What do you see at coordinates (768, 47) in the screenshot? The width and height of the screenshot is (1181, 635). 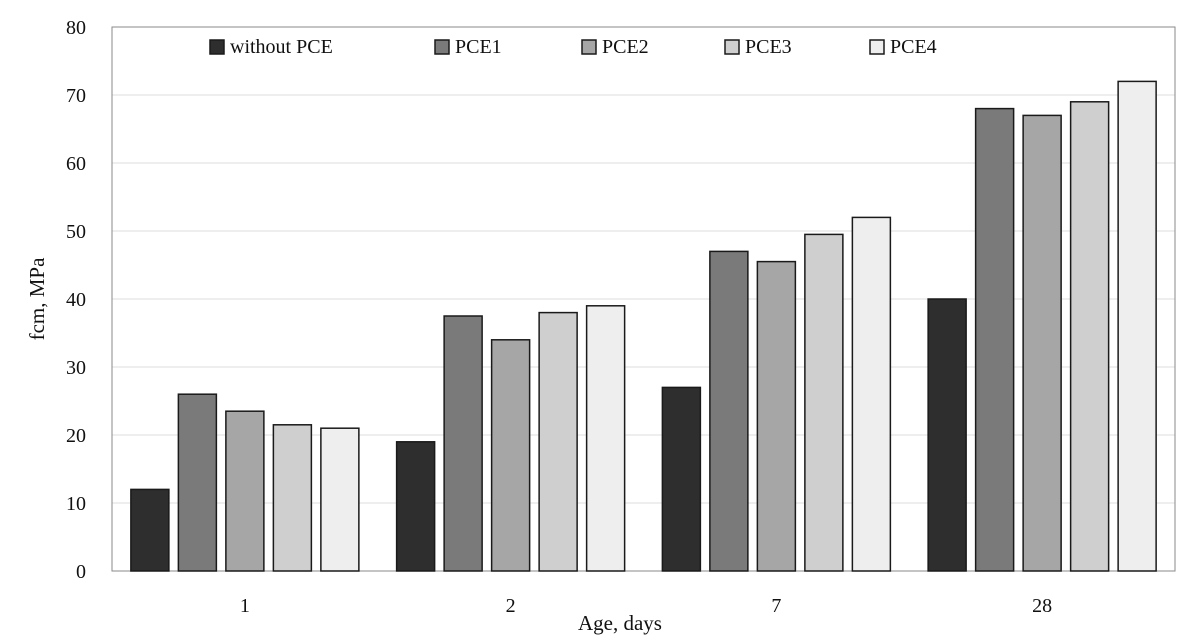 I see `legend-label: PCE3` at bounding box center [768, 47].